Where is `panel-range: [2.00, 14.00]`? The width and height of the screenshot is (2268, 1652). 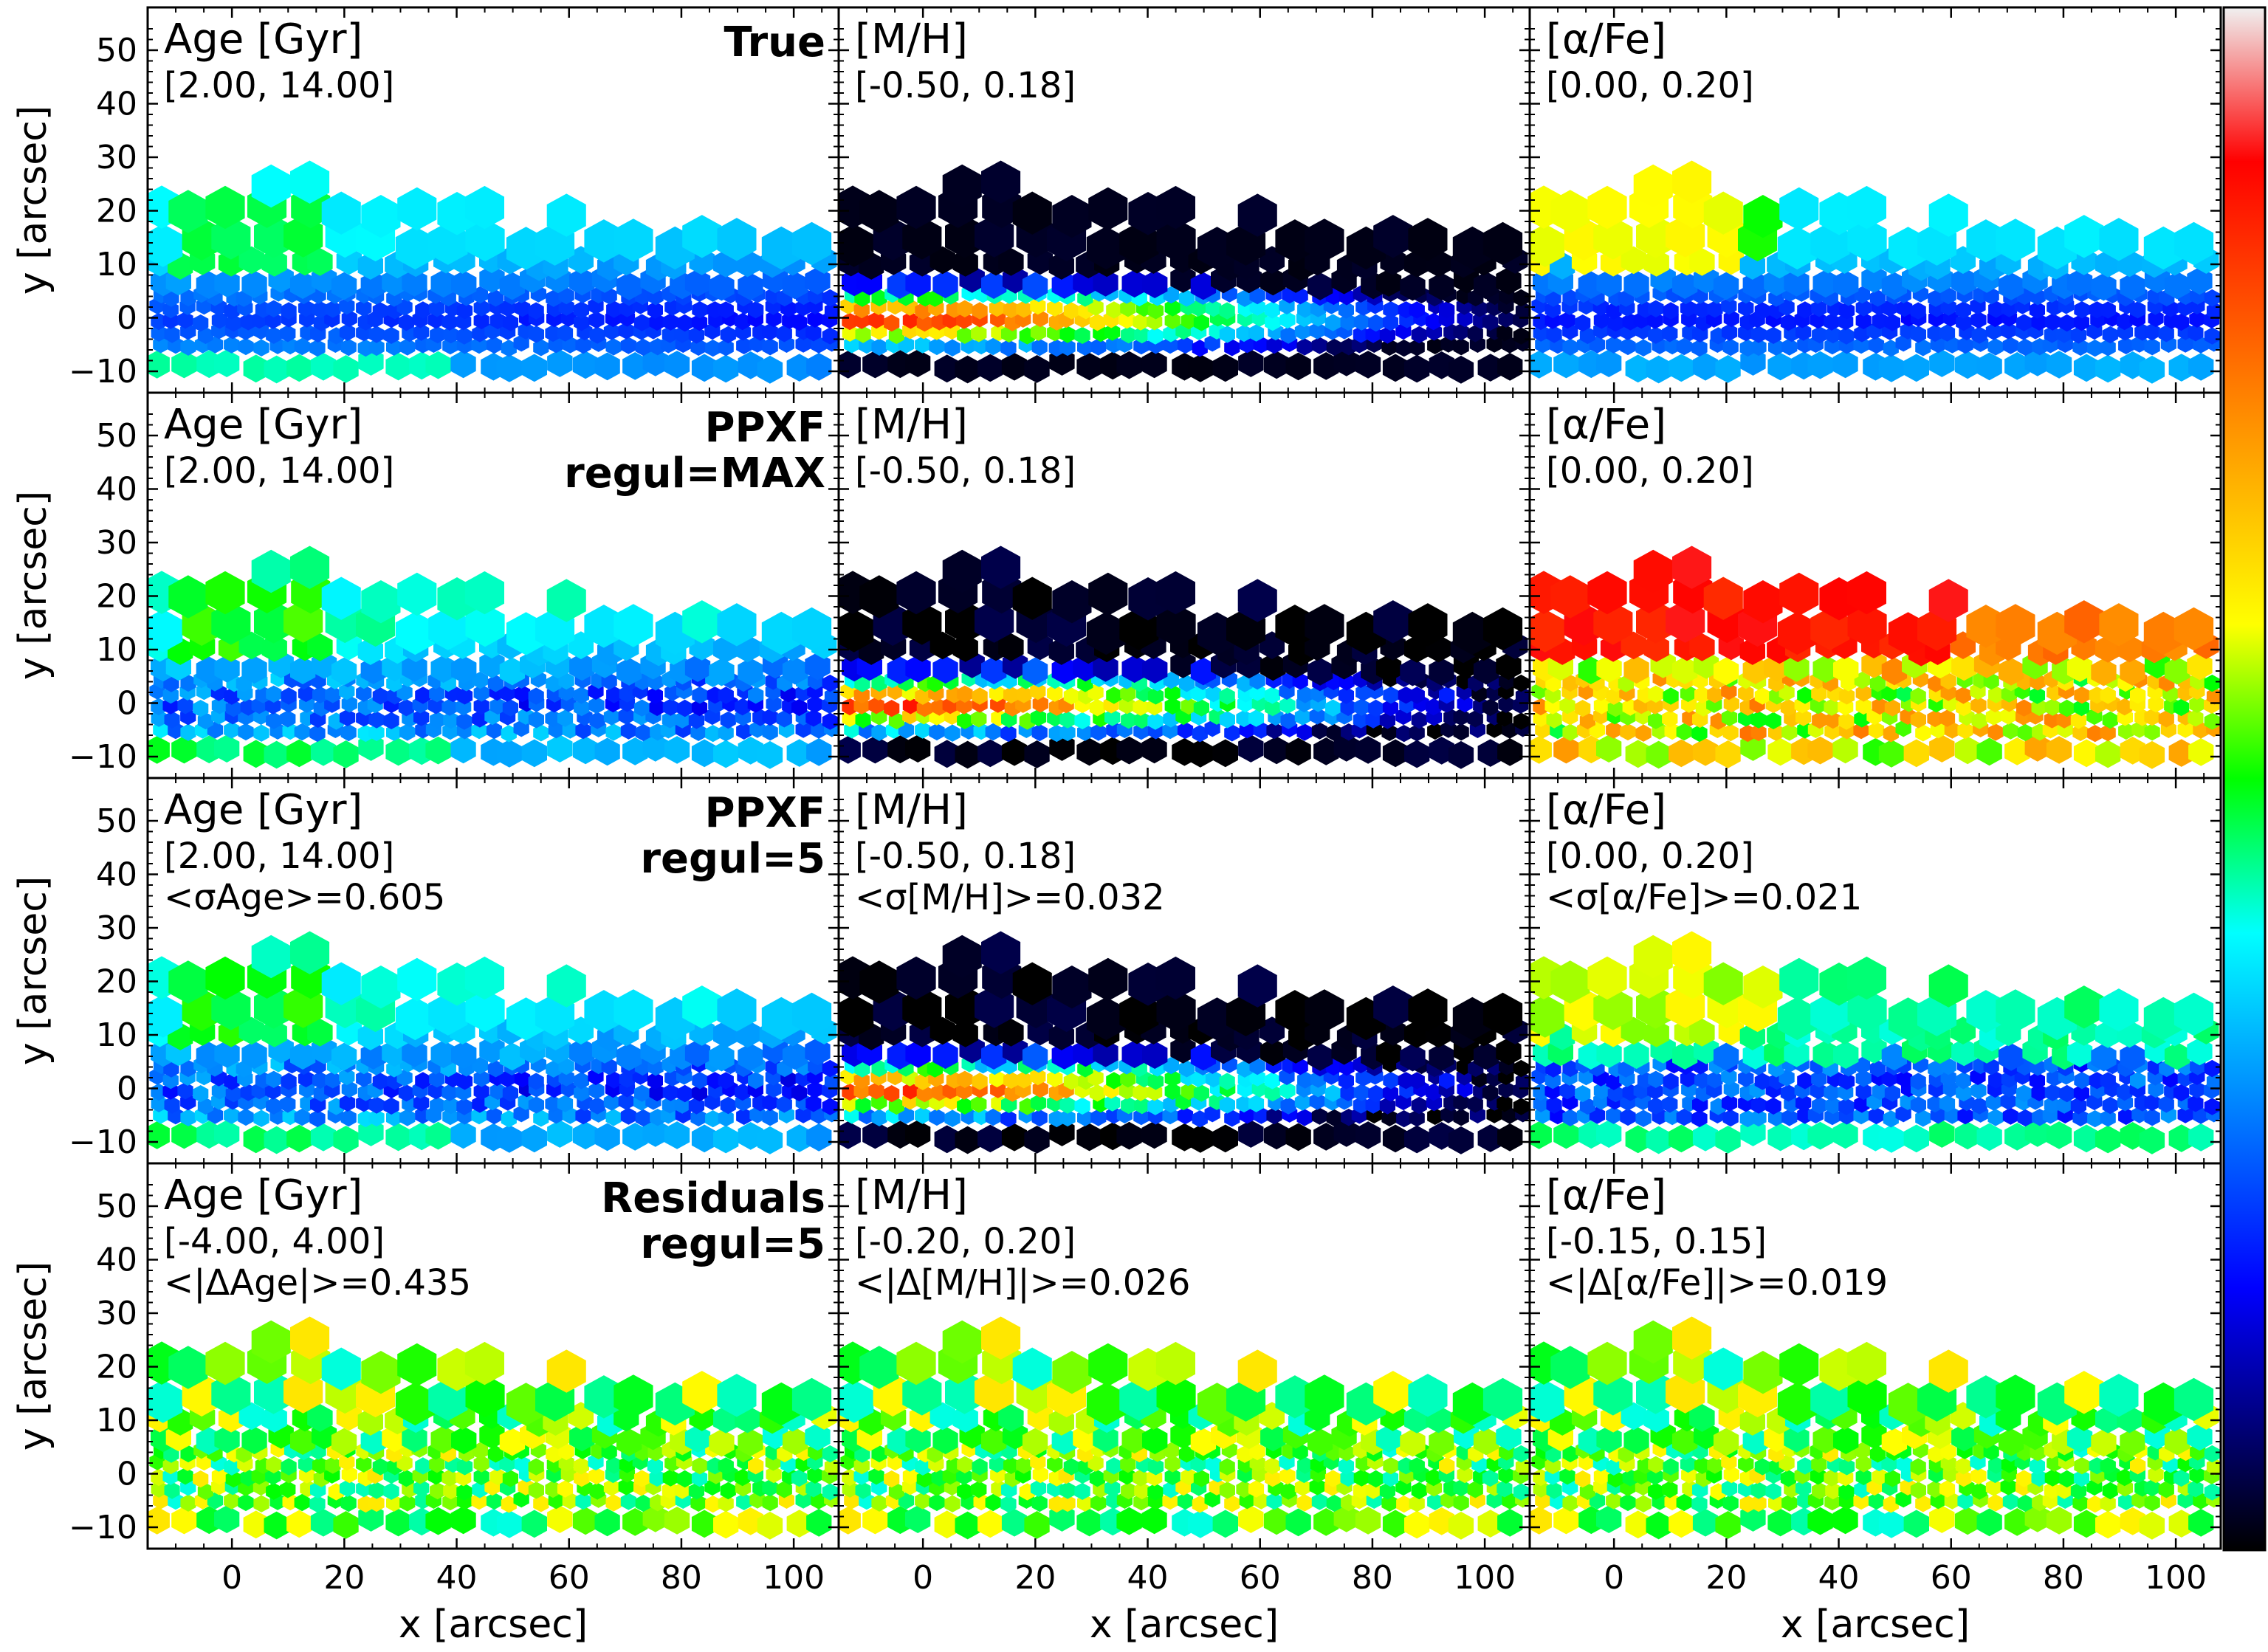
panel-range: [2.00, 14.00] is located at coordinates (279, 856).